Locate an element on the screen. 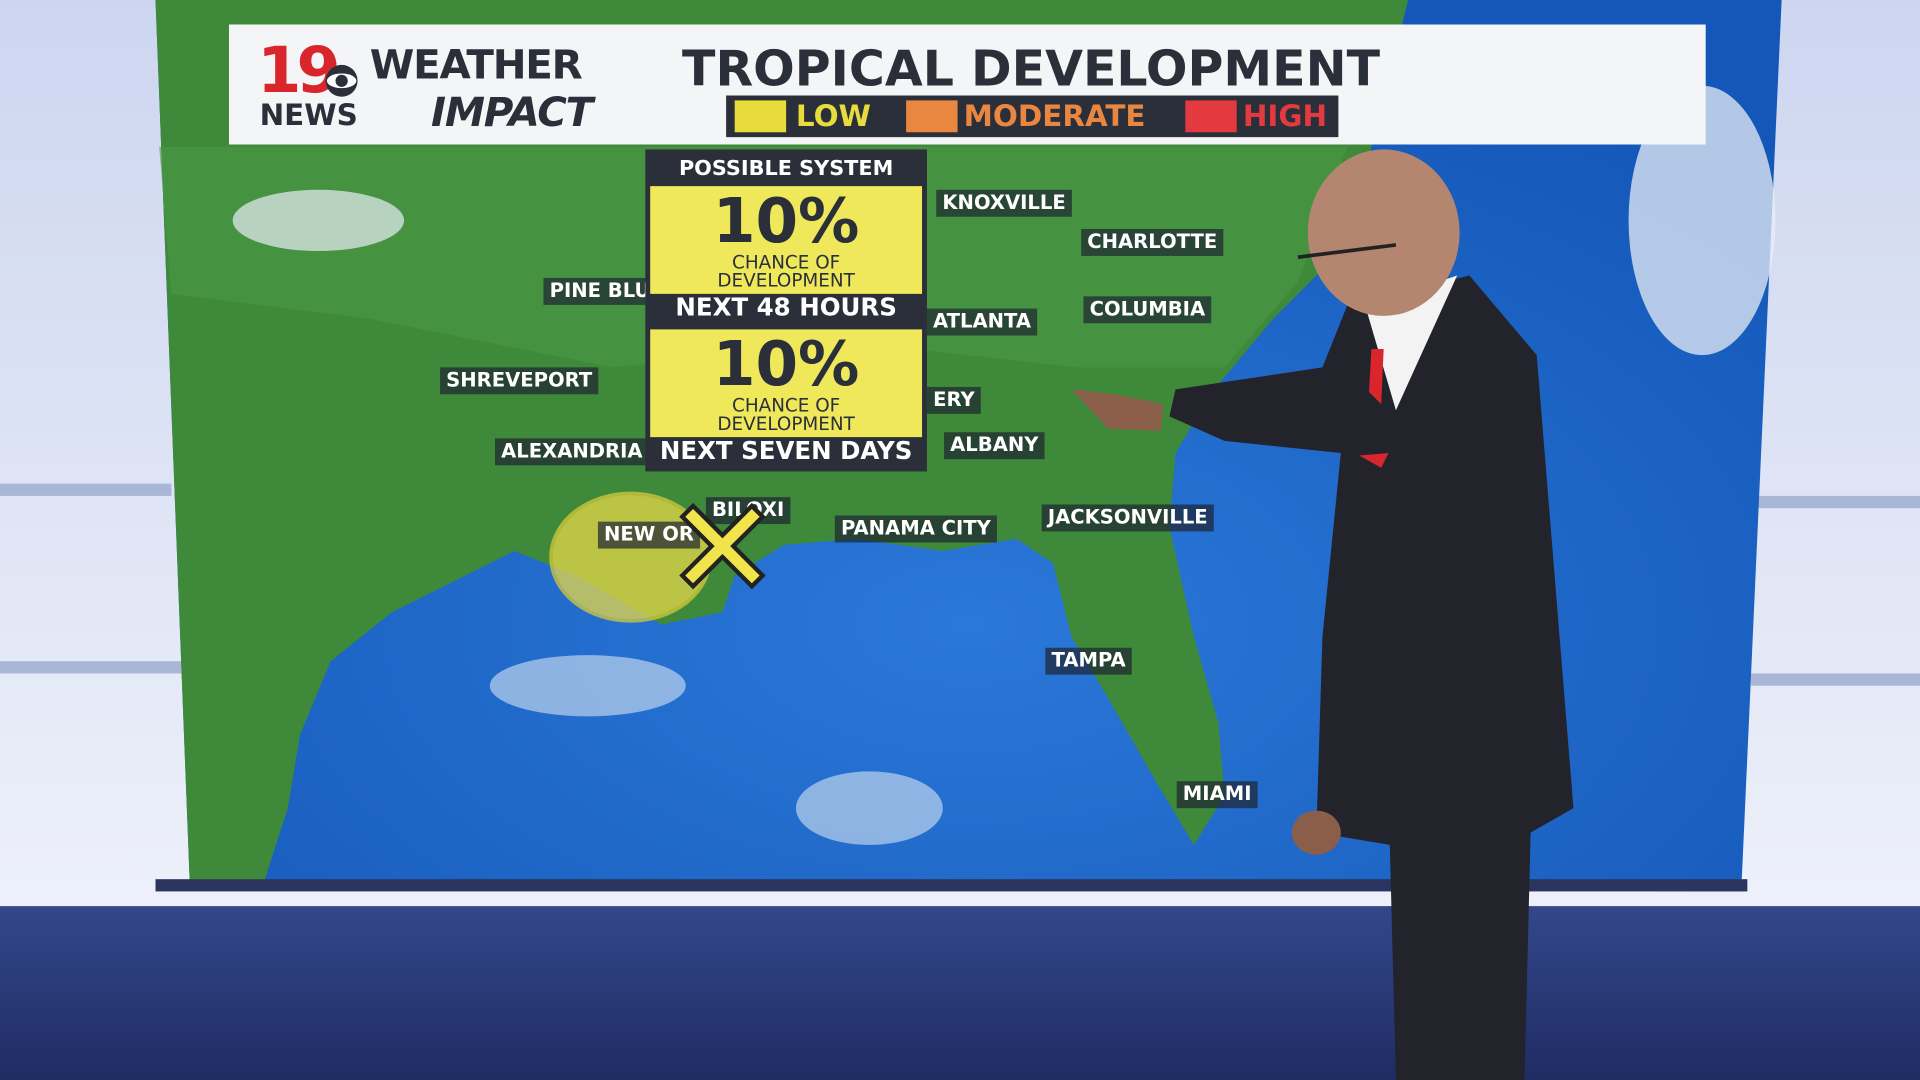 This screenshot has height=1080, width=1920. city-label: MIAMI is located at coordinates (1217, 793).